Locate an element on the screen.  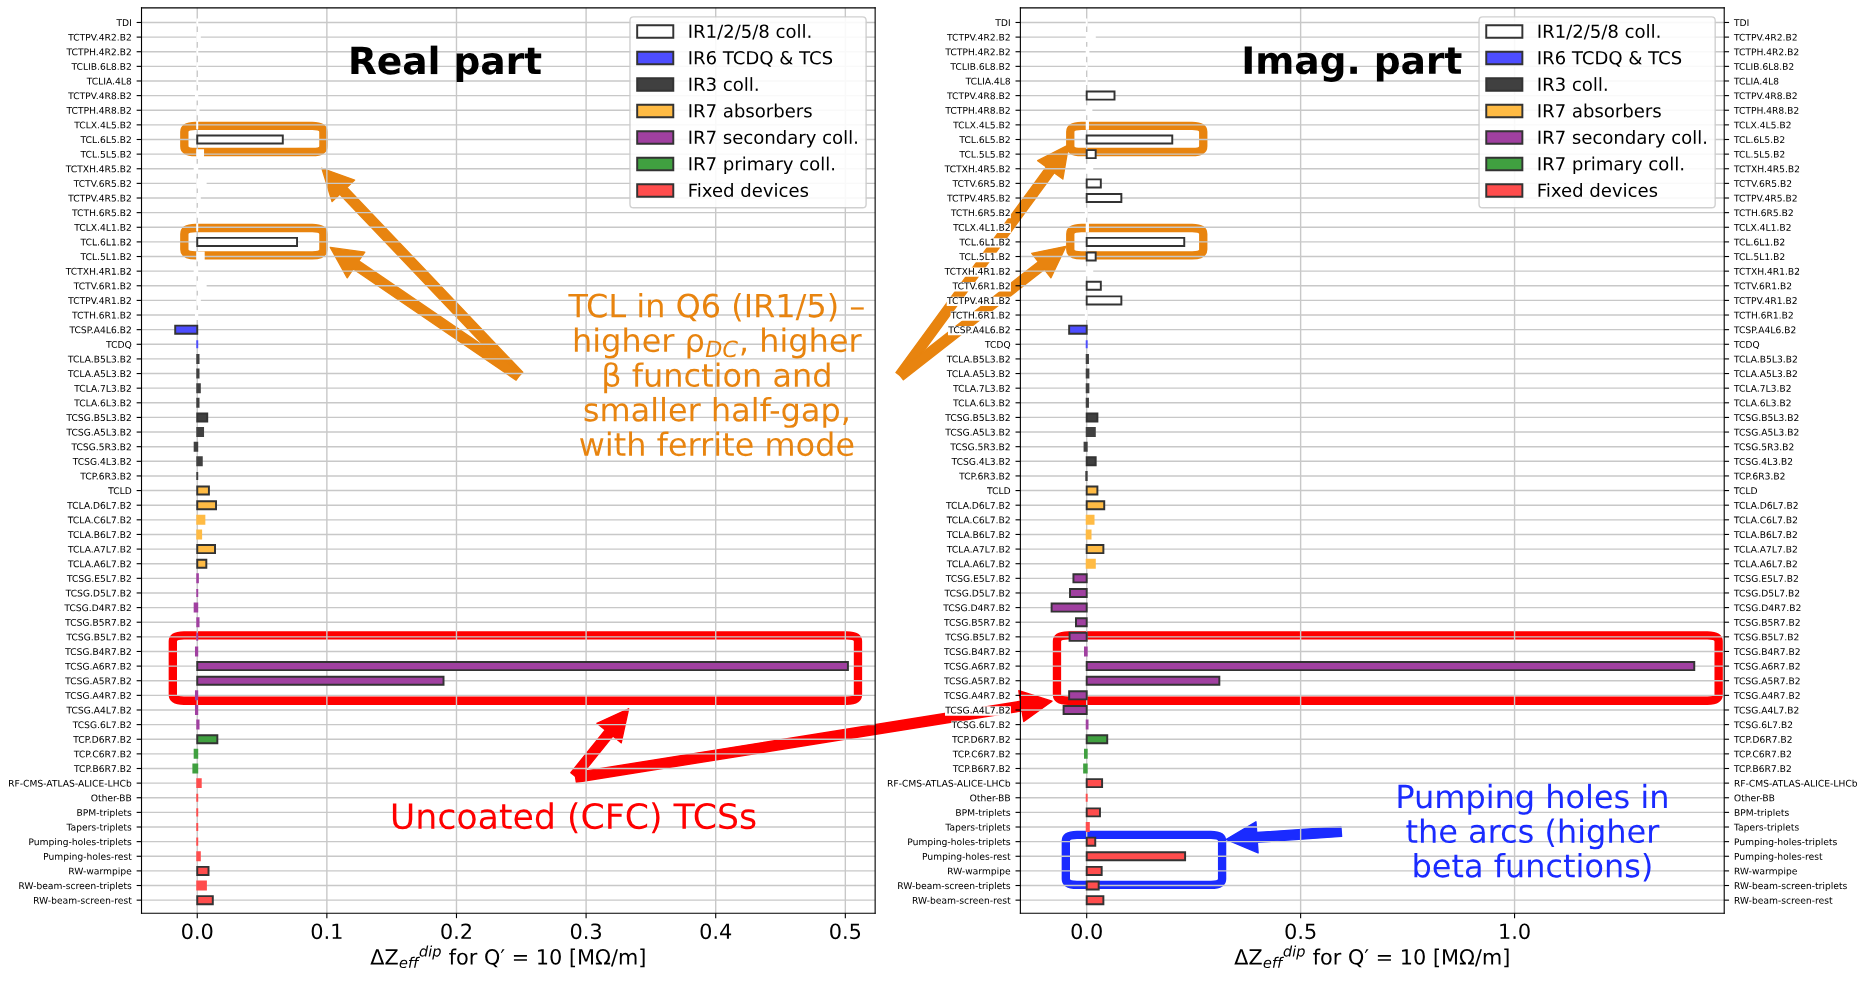
category-label: TCTPH.4R2.B2 is located at coordinates (977, 52).